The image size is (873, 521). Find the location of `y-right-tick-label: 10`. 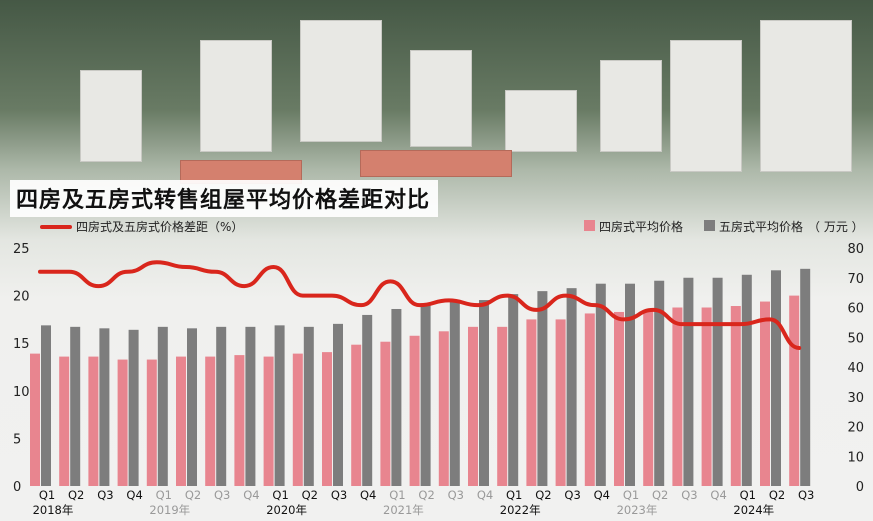

y-right-tick-label: 10 is located at coordinates (855, 457).